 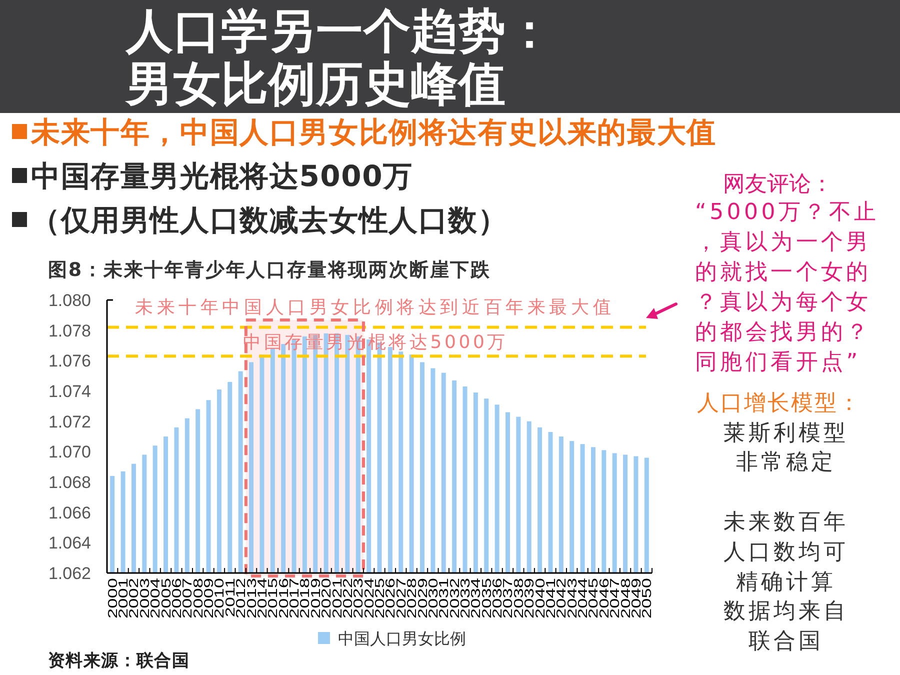 I want to click on text: 非常稳定, so click(x=786, y=462).